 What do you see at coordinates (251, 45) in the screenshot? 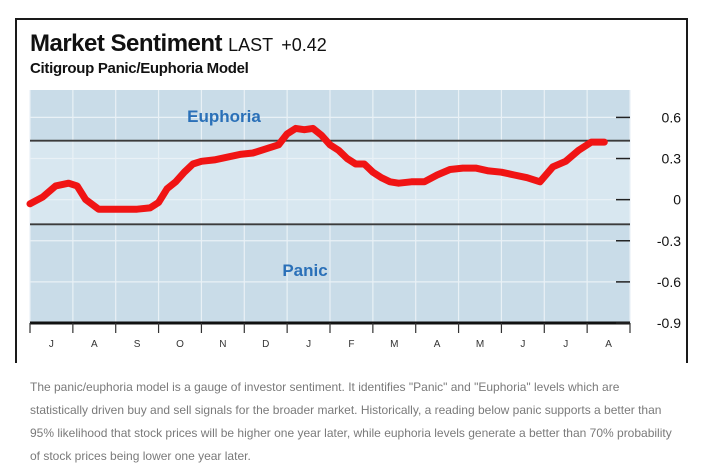
I see `last-label: LAST` at bounding box center [251, 45].